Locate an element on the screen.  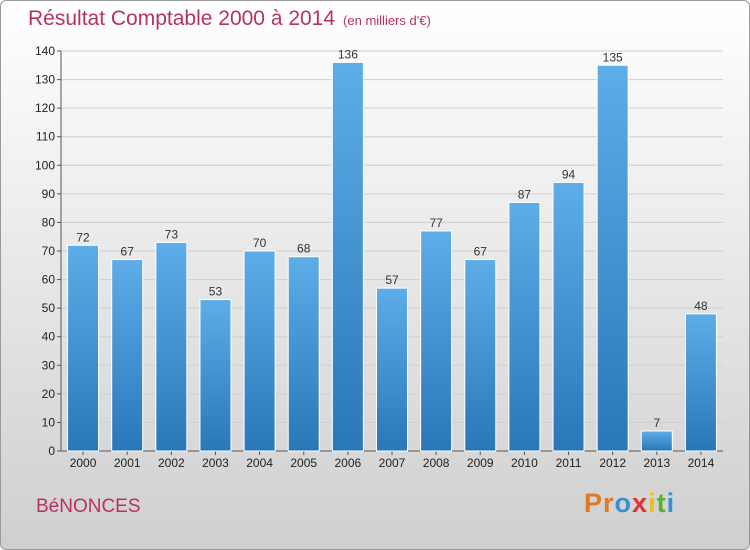
x-tick-label: 2013 is located at coordinates (656, 463).